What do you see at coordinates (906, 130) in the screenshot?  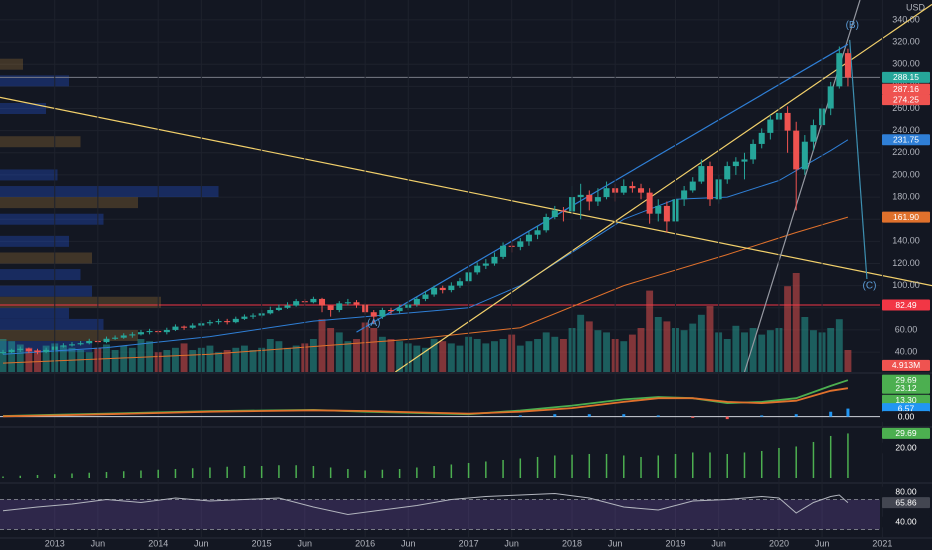 I see `y-tick-label: 240.00` at bounding box center [906, 130].